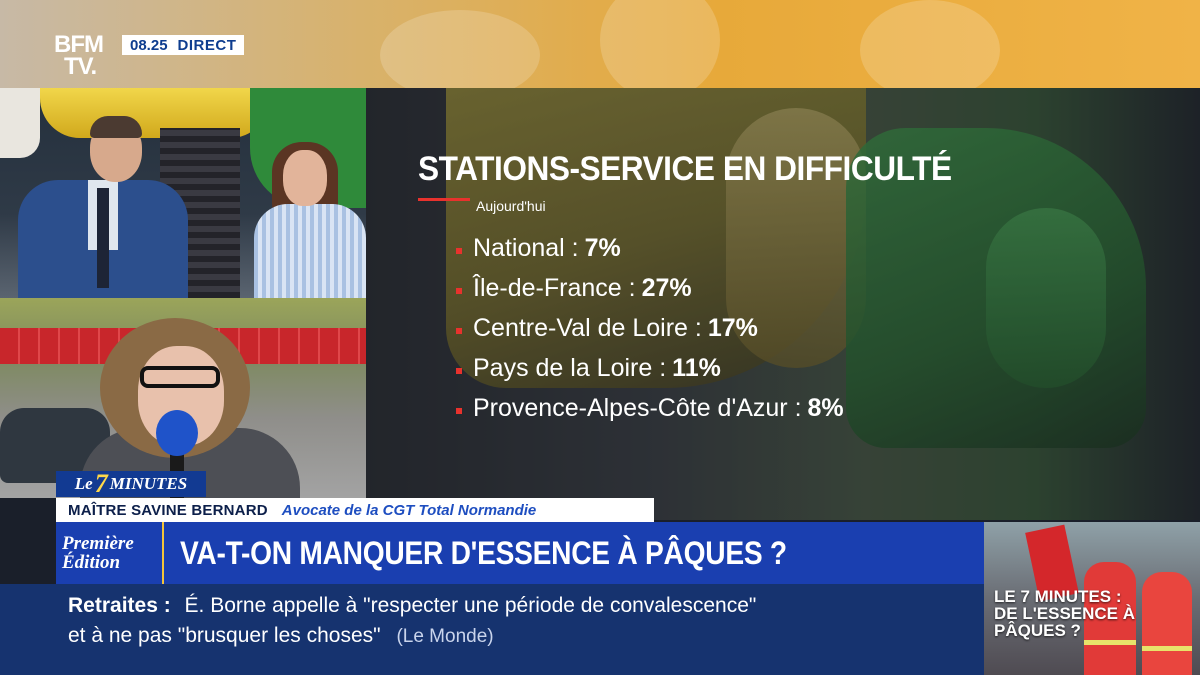 The height and width of the screenshot is (675, 1200). Describe the element at coordinates (685, 169) in the screenshot. I see `infographic-title: STATIONS-SERVICE EN DIFFICULTÉ` at that location.